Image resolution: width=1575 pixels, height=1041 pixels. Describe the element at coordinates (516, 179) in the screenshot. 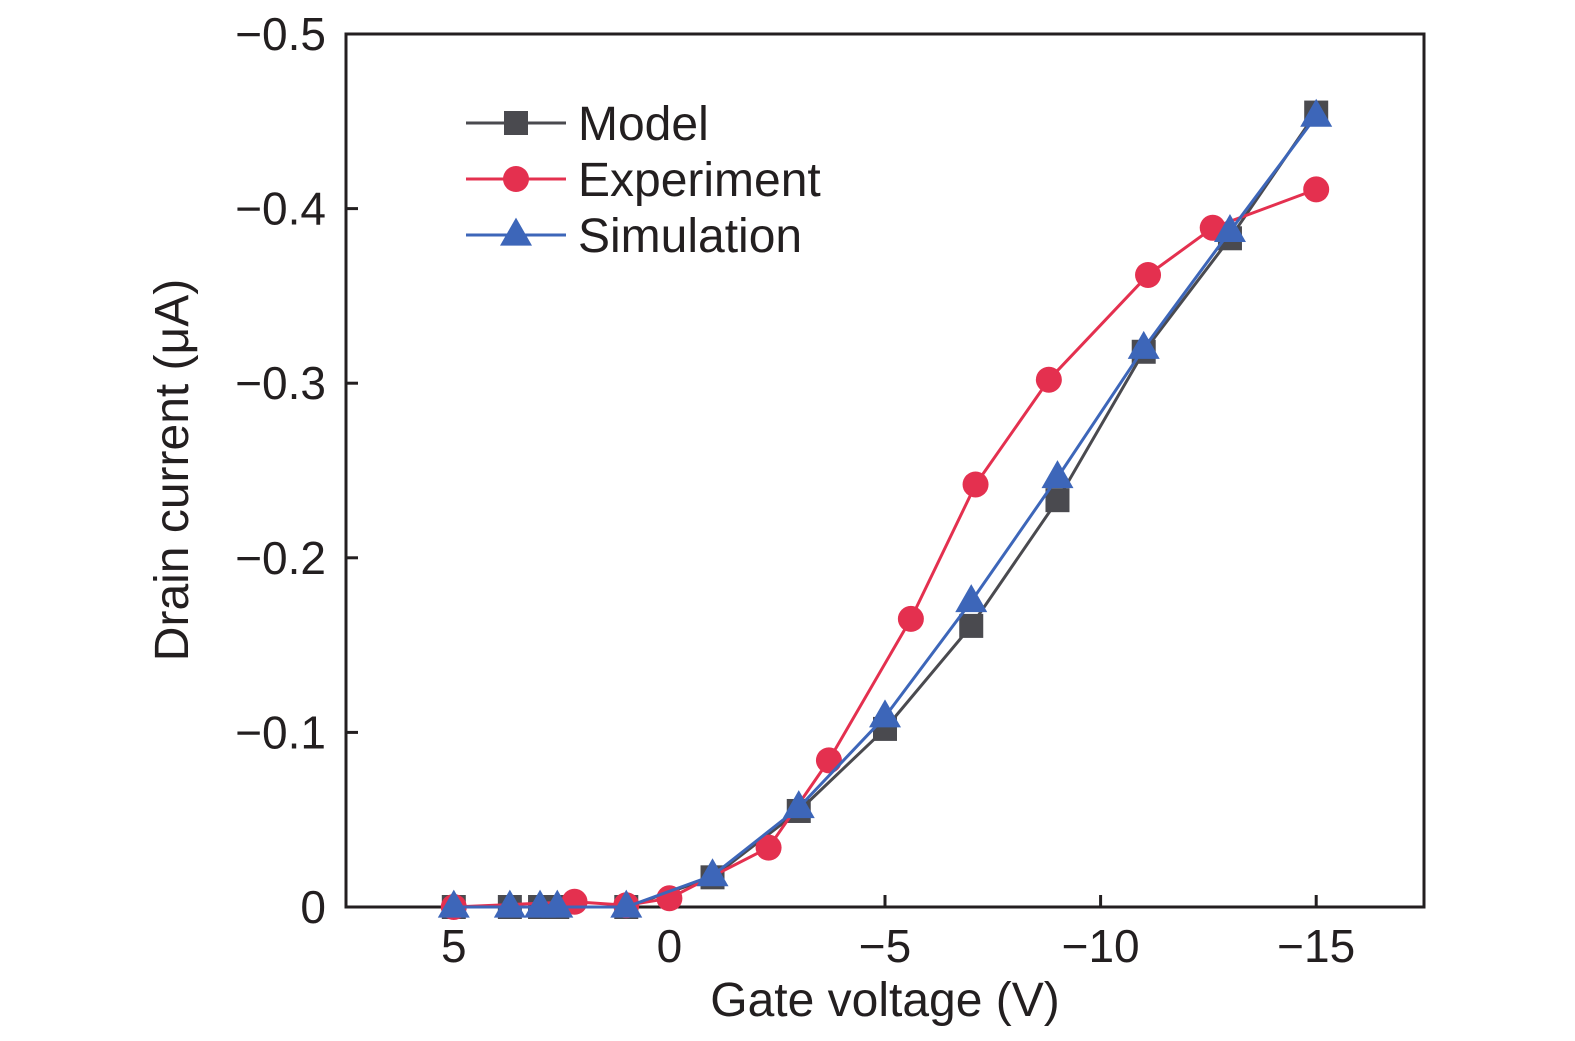

I see `legend-marker-experiment` at that location.